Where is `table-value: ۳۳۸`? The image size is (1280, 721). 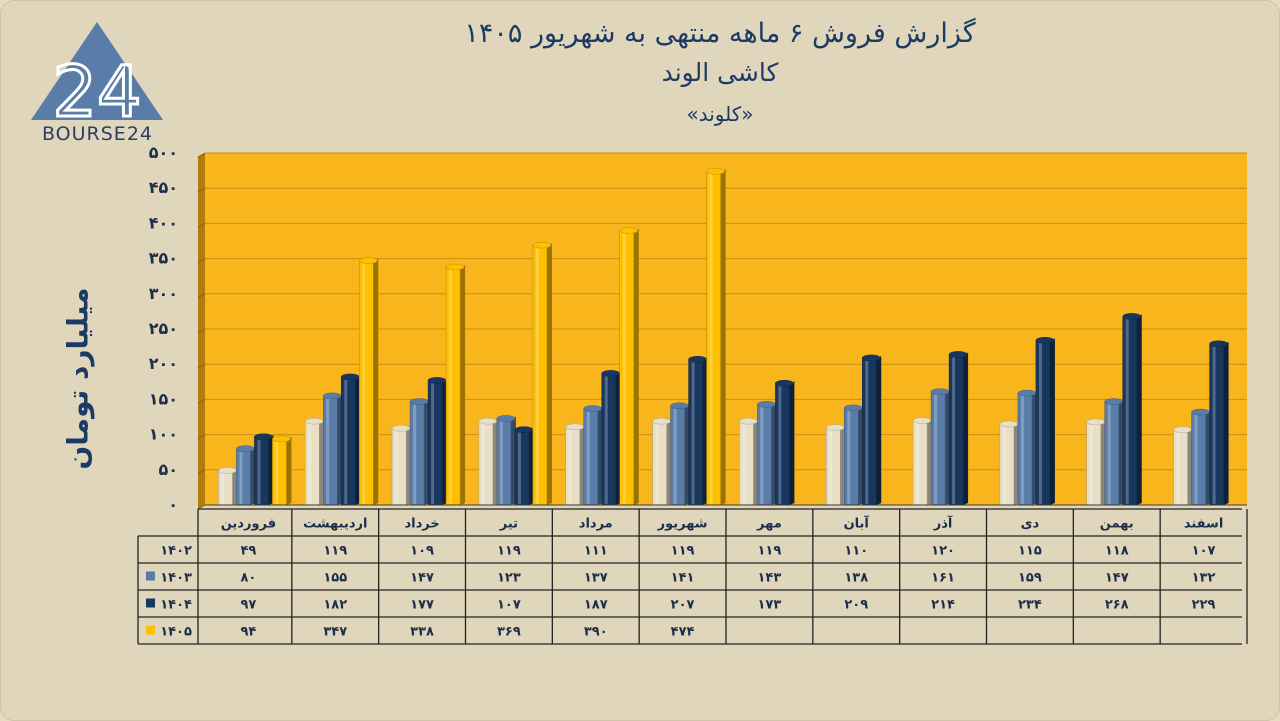
table-value: ۳۳۸ is located at coordinates (422, 632).